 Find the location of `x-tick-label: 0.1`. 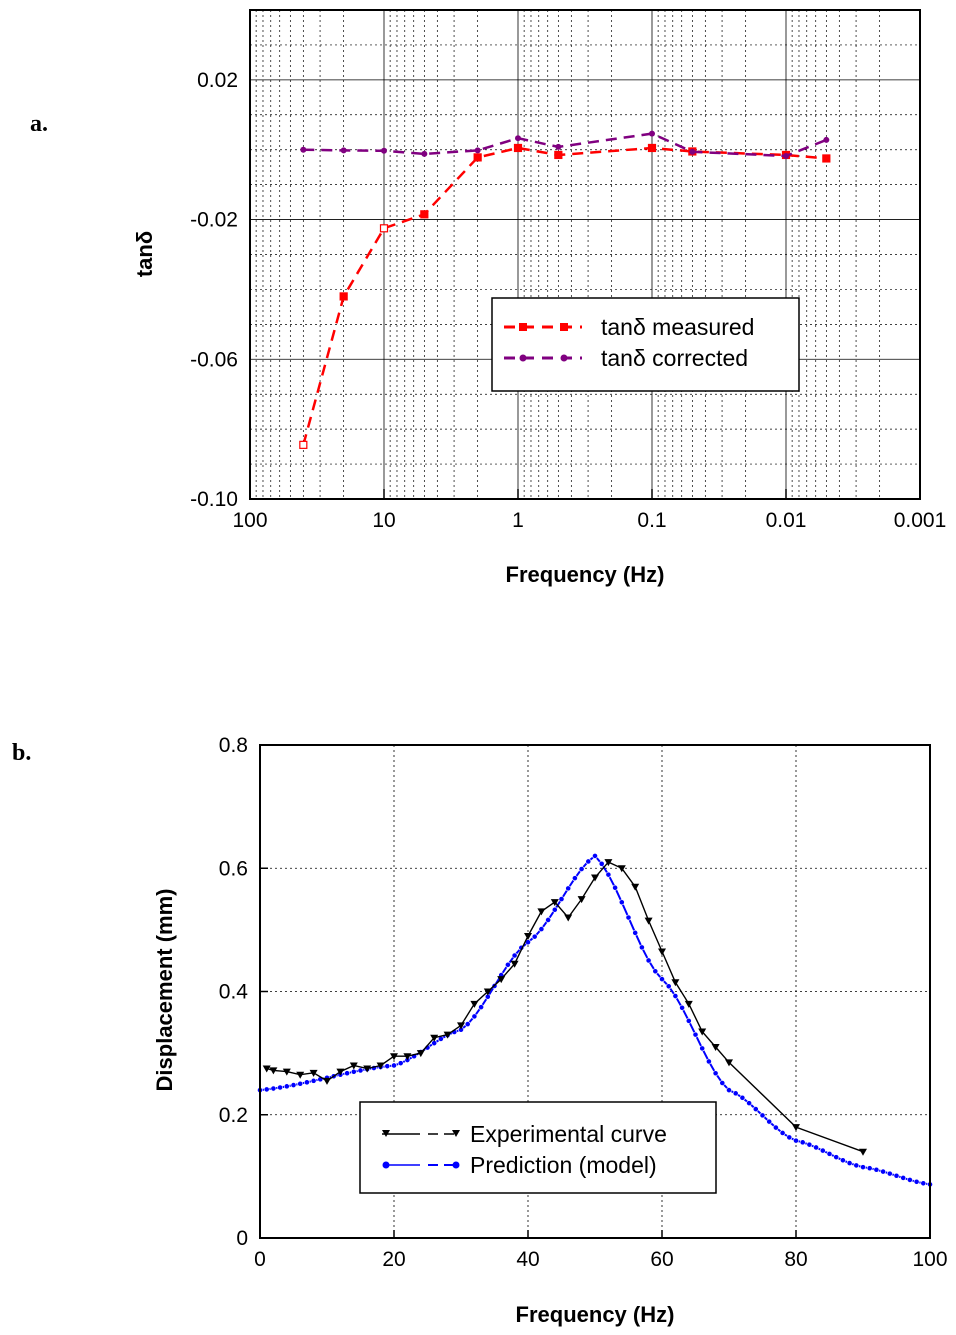

x-tick-label: 0.1 is located at coordinates (651, 520).